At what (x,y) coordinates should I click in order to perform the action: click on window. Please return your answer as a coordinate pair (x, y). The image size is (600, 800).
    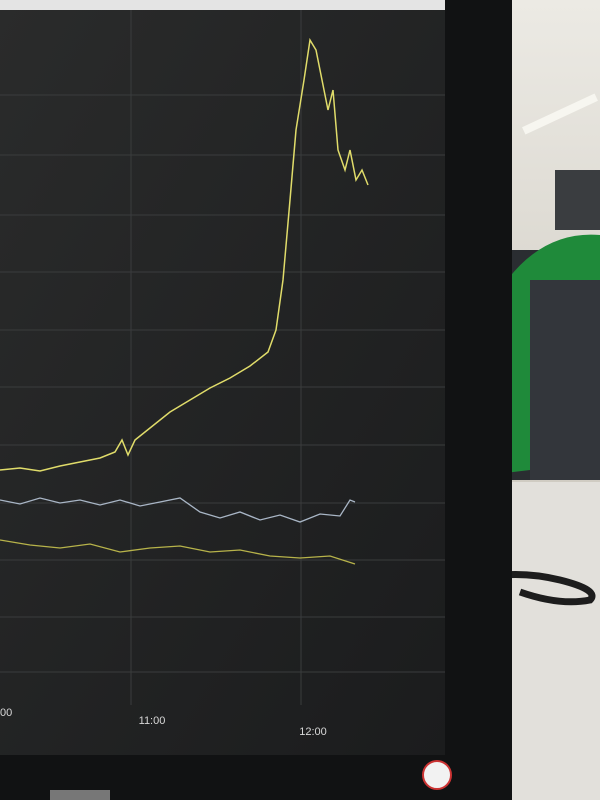
    Looking at the image, I should click on (577, 200).